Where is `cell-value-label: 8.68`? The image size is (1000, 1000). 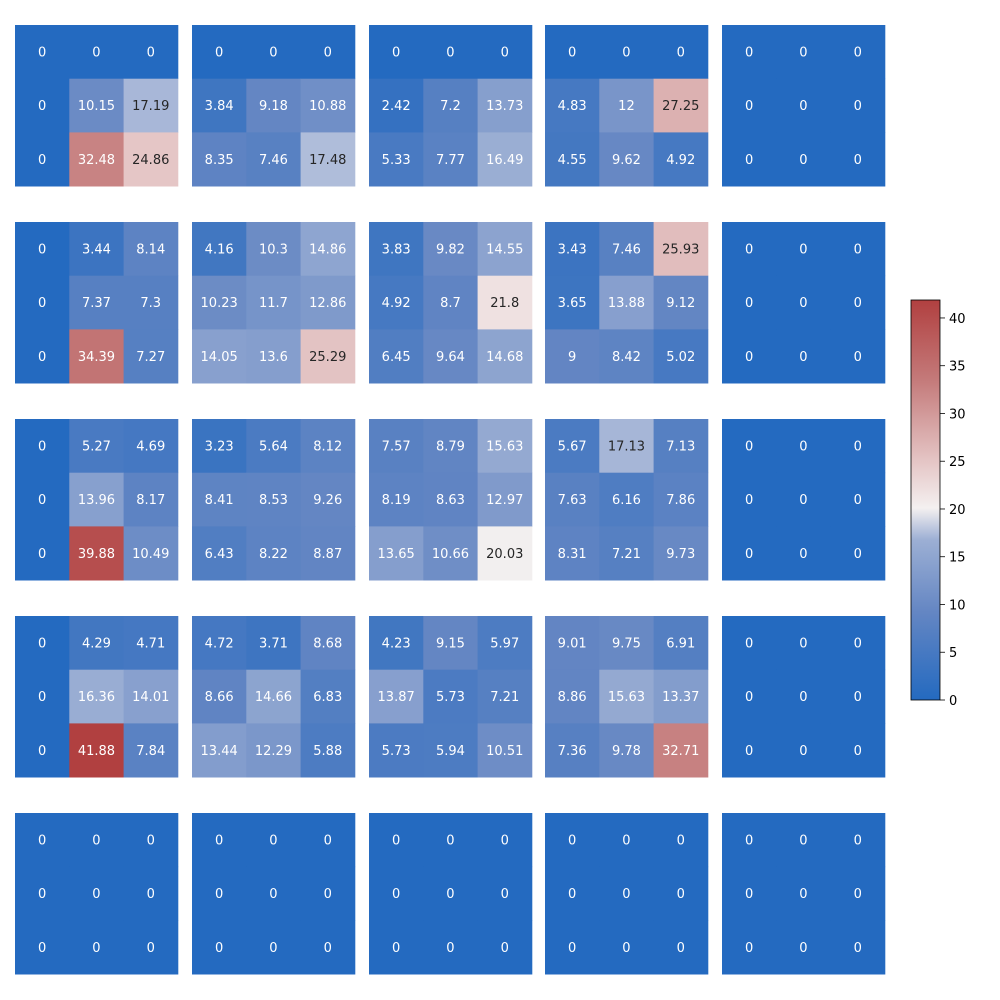
cell-value-label: 8.68 is located at coordinates (327, 643).